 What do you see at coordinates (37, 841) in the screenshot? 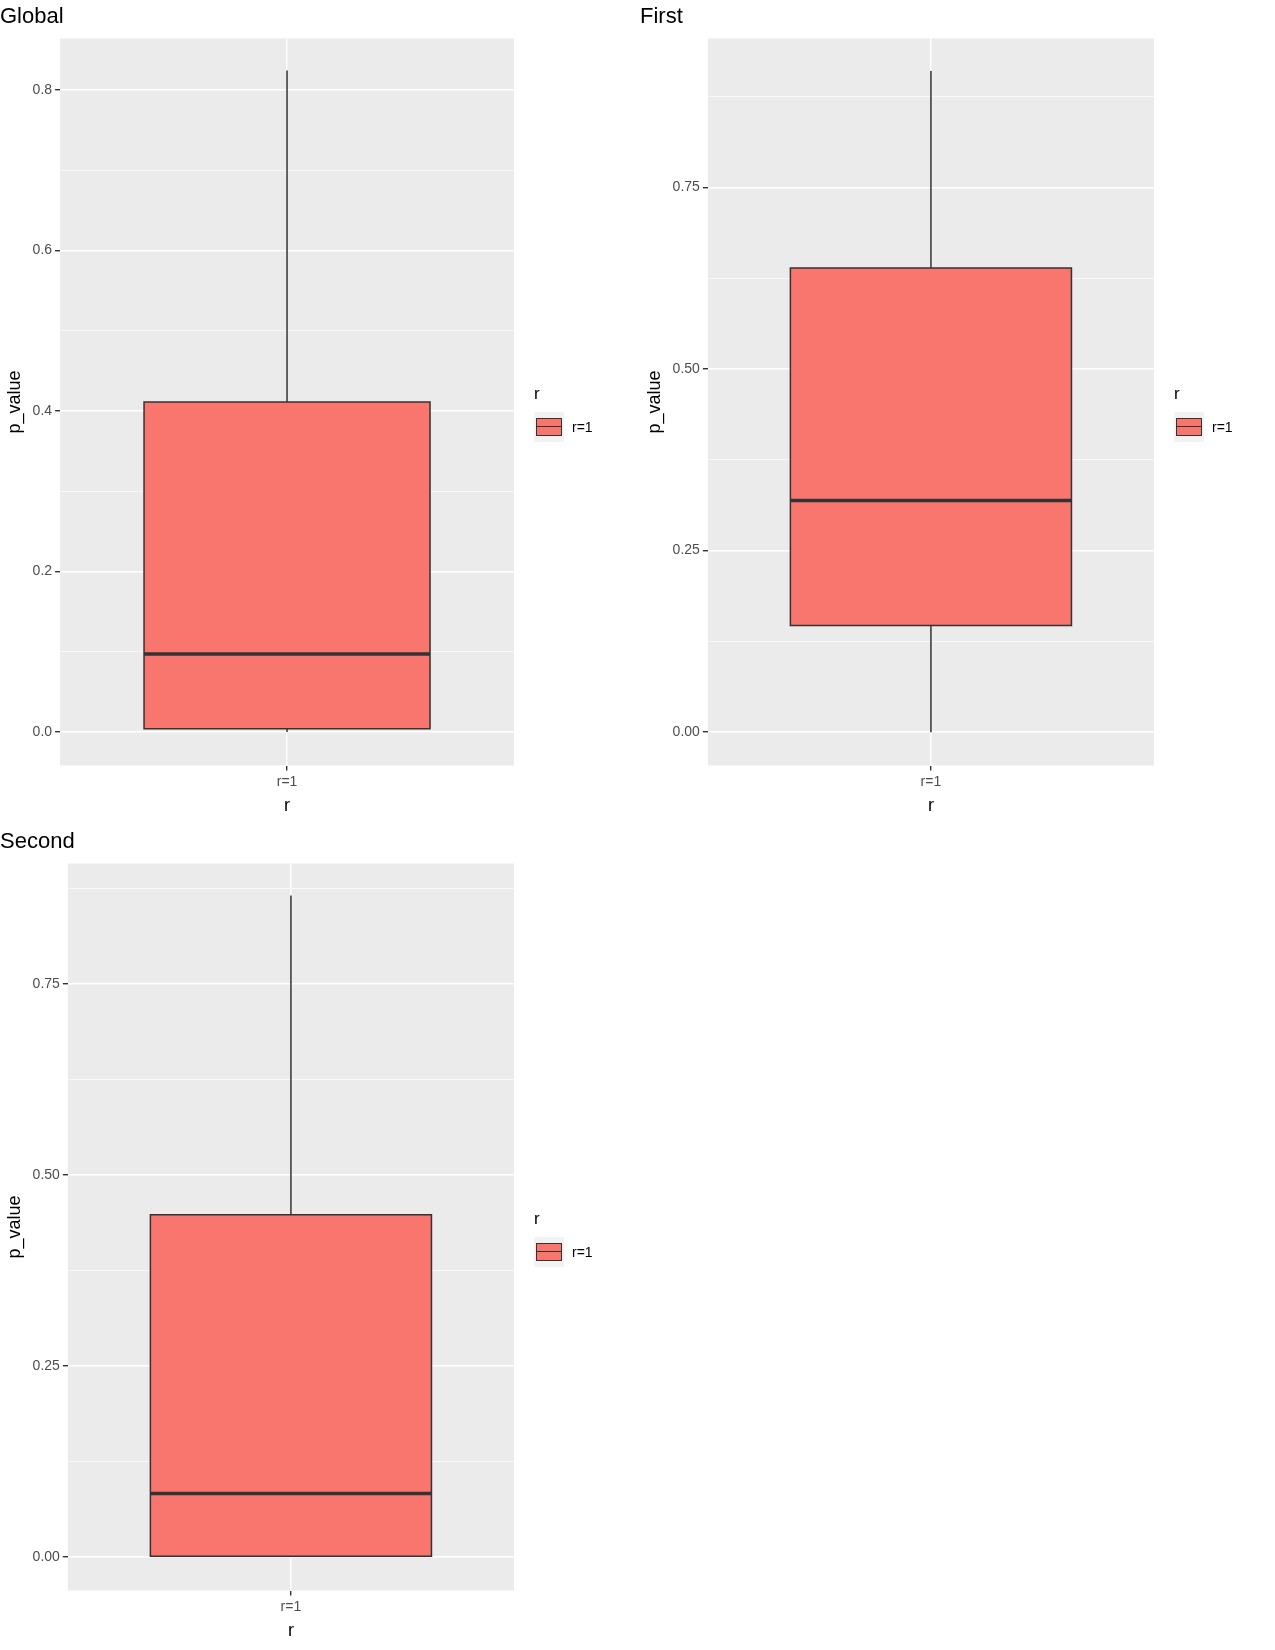
I see `chart-title: Second` at bounding box center [37, 841].